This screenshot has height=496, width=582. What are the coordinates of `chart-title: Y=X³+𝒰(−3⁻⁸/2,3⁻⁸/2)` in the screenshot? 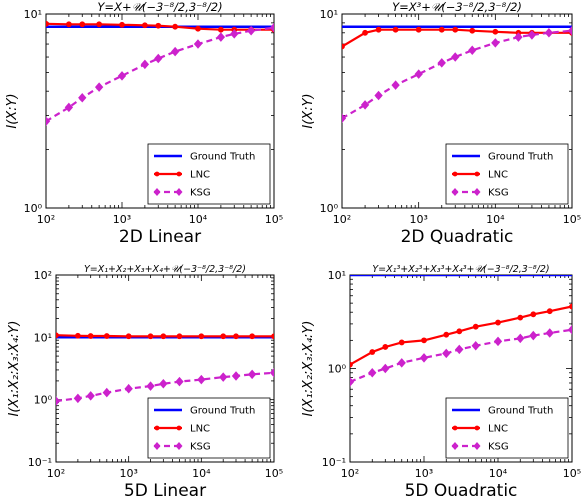 It's located at (457, 7).